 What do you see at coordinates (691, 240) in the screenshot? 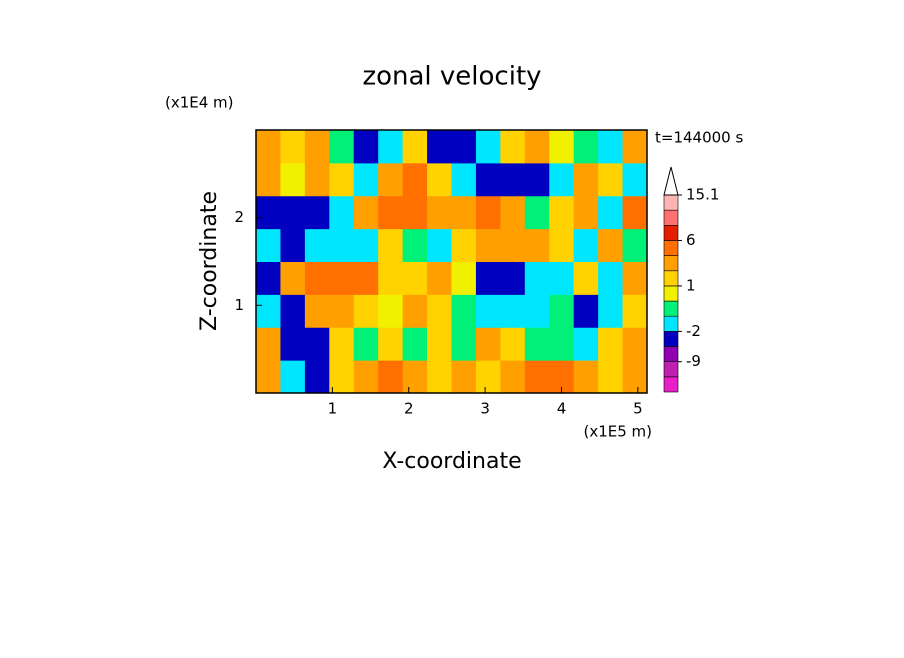
I see `colorbar-tick-label: 6` at bounding box center [691, 240].